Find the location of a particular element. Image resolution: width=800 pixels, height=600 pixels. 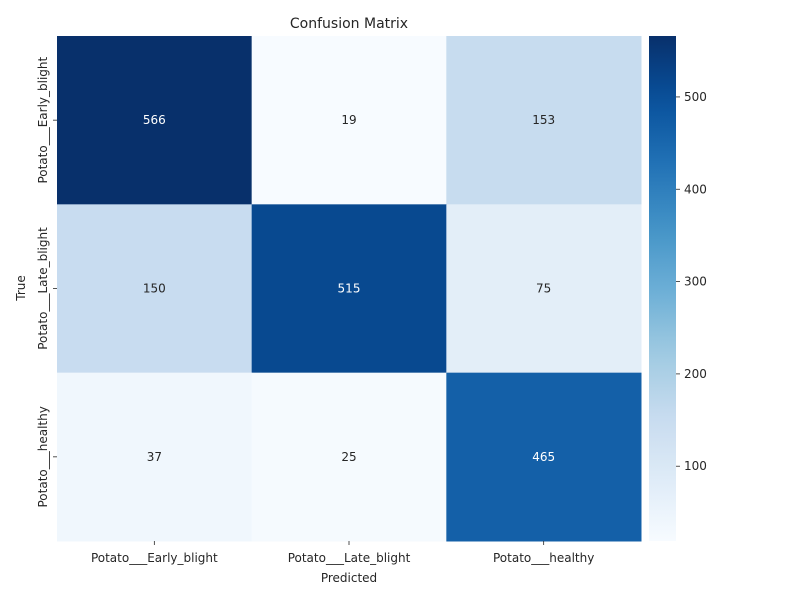

cell-value-label: 153 is located at coordinates (543, 120).